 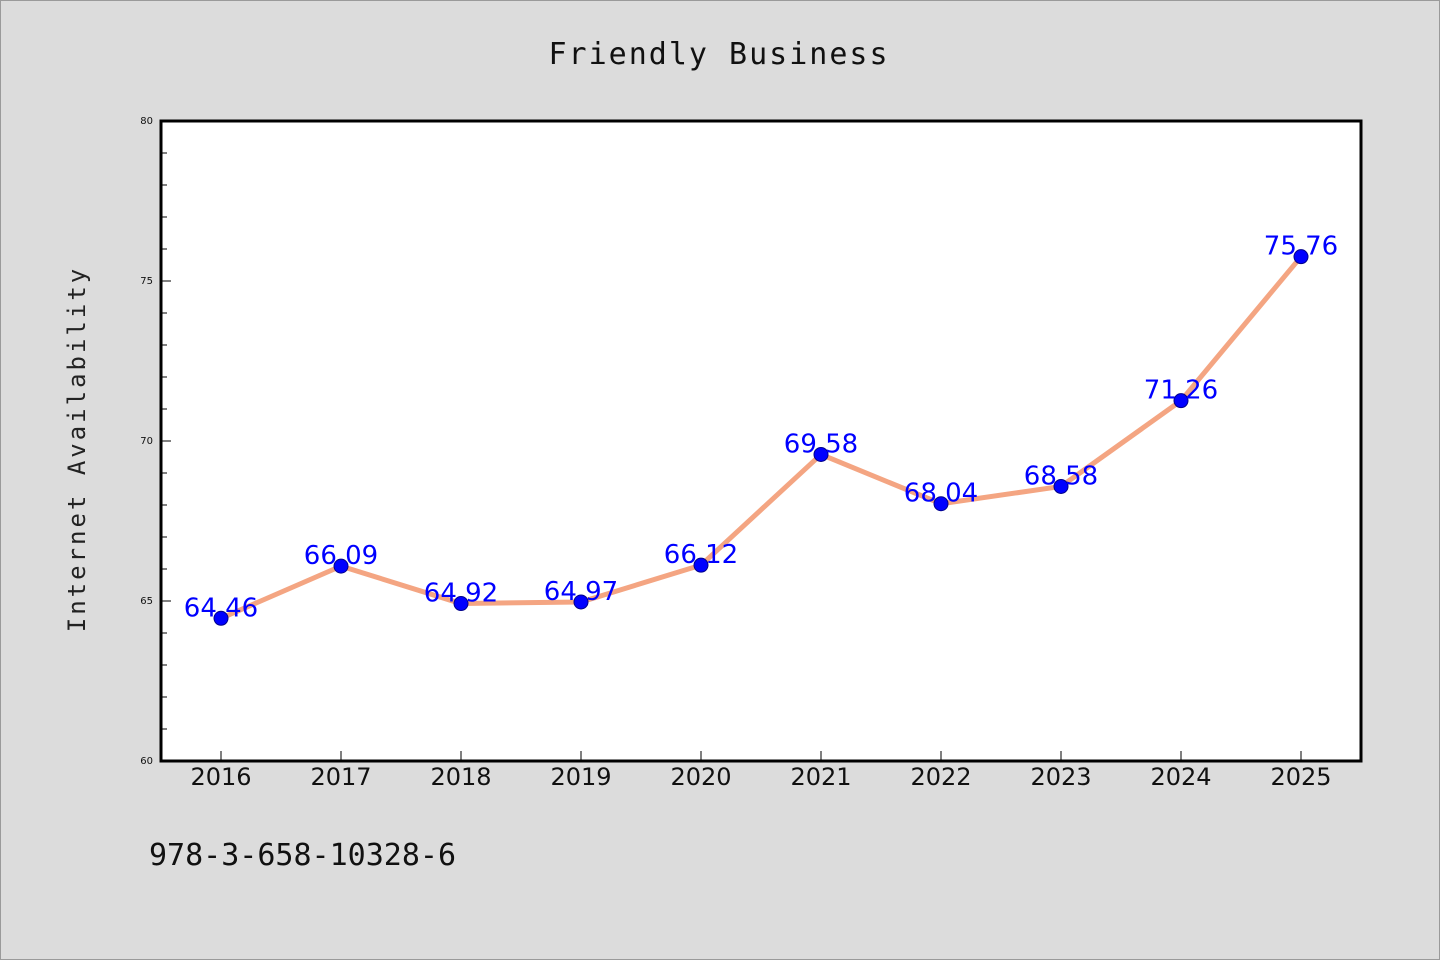 I want to click on x-tick-label: 2022, so click(x=940, y=777).